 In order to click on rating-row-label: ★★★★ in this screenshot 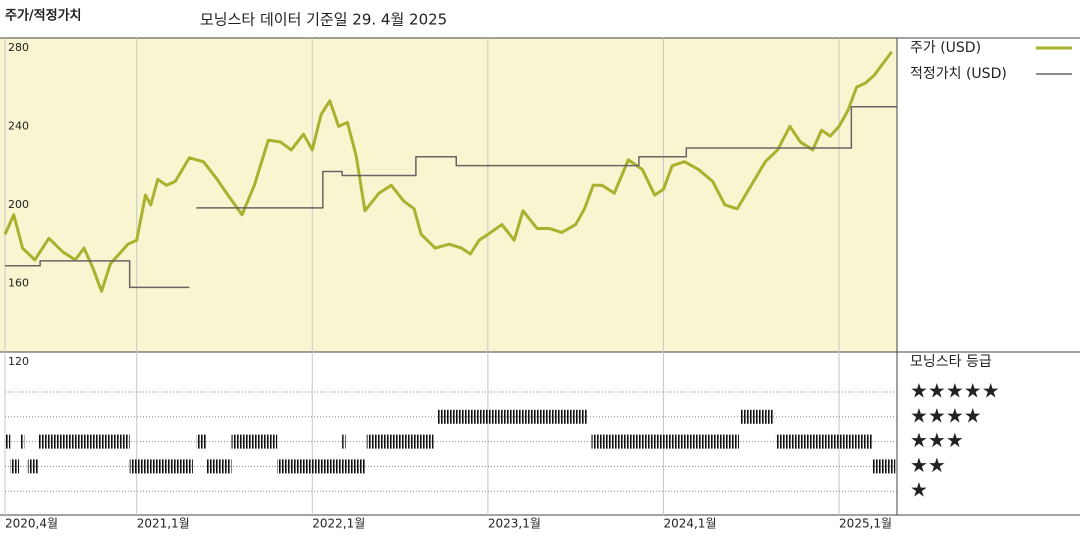, I will do `click(946, 415)`.